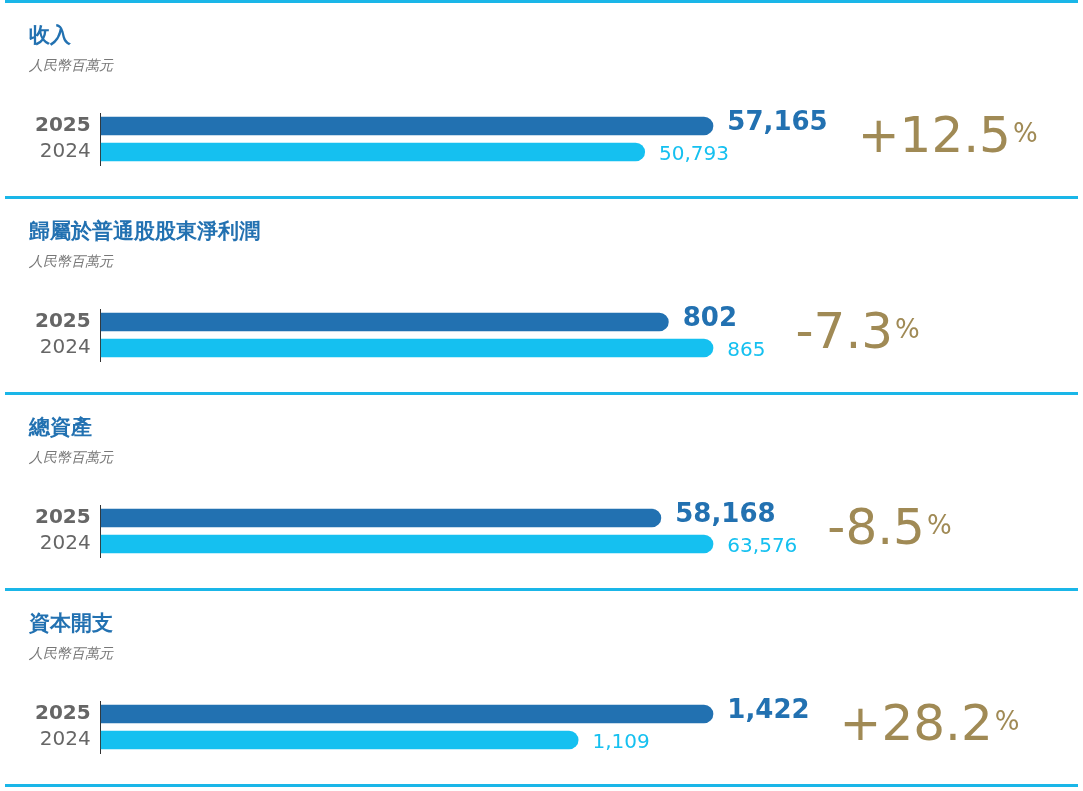 The height and width of the screenshot is (791, 1083). What do you see at coordinates (60, 427) in the screenshot?
I see `chart-title: 總資產` at bounding box center [60, 427].